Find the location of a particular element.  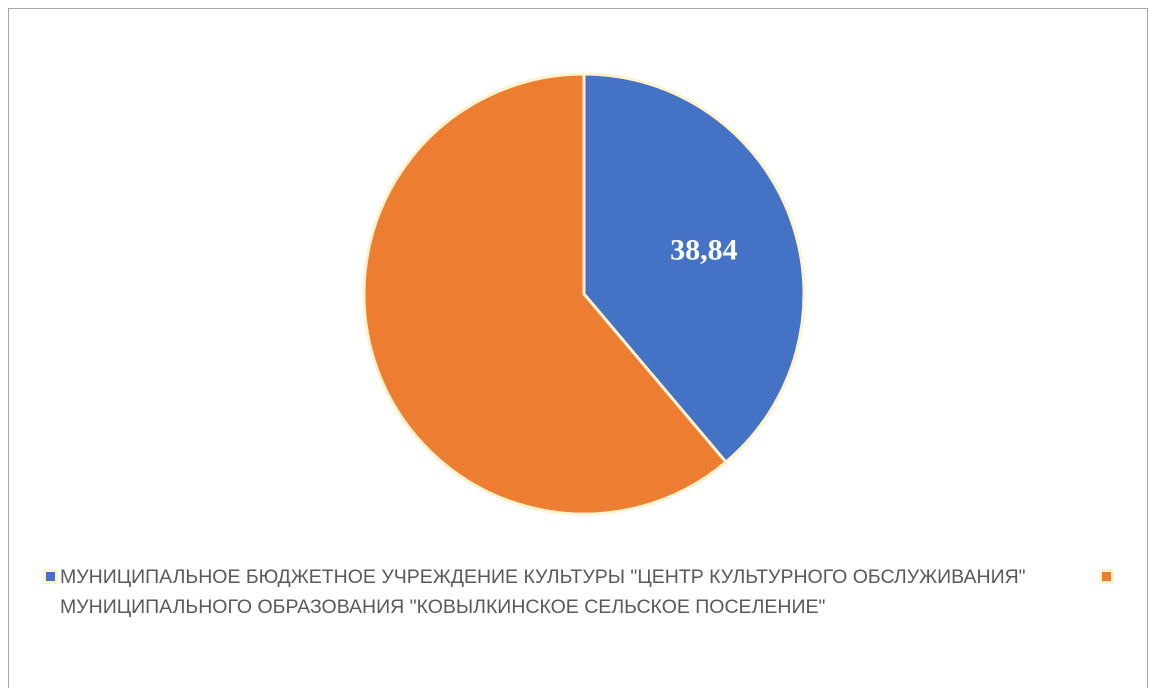

data-label: 38,84 is located at coordinates (704, 250).